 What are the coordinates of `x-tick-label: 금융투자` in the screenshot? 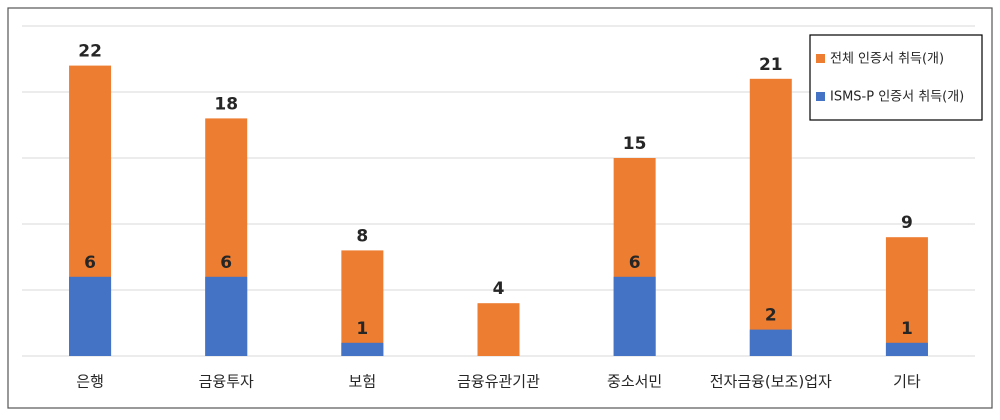 It's located at (226, 382).